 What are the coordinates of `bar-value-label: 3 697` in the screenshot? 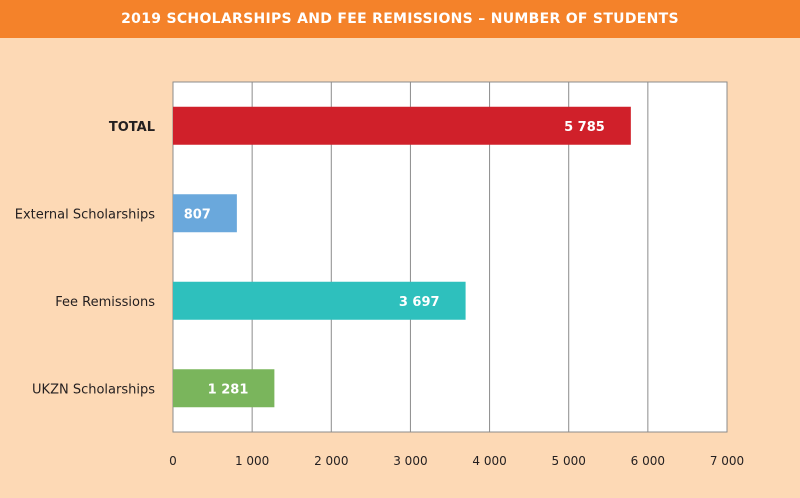 It's located at (419, 302).